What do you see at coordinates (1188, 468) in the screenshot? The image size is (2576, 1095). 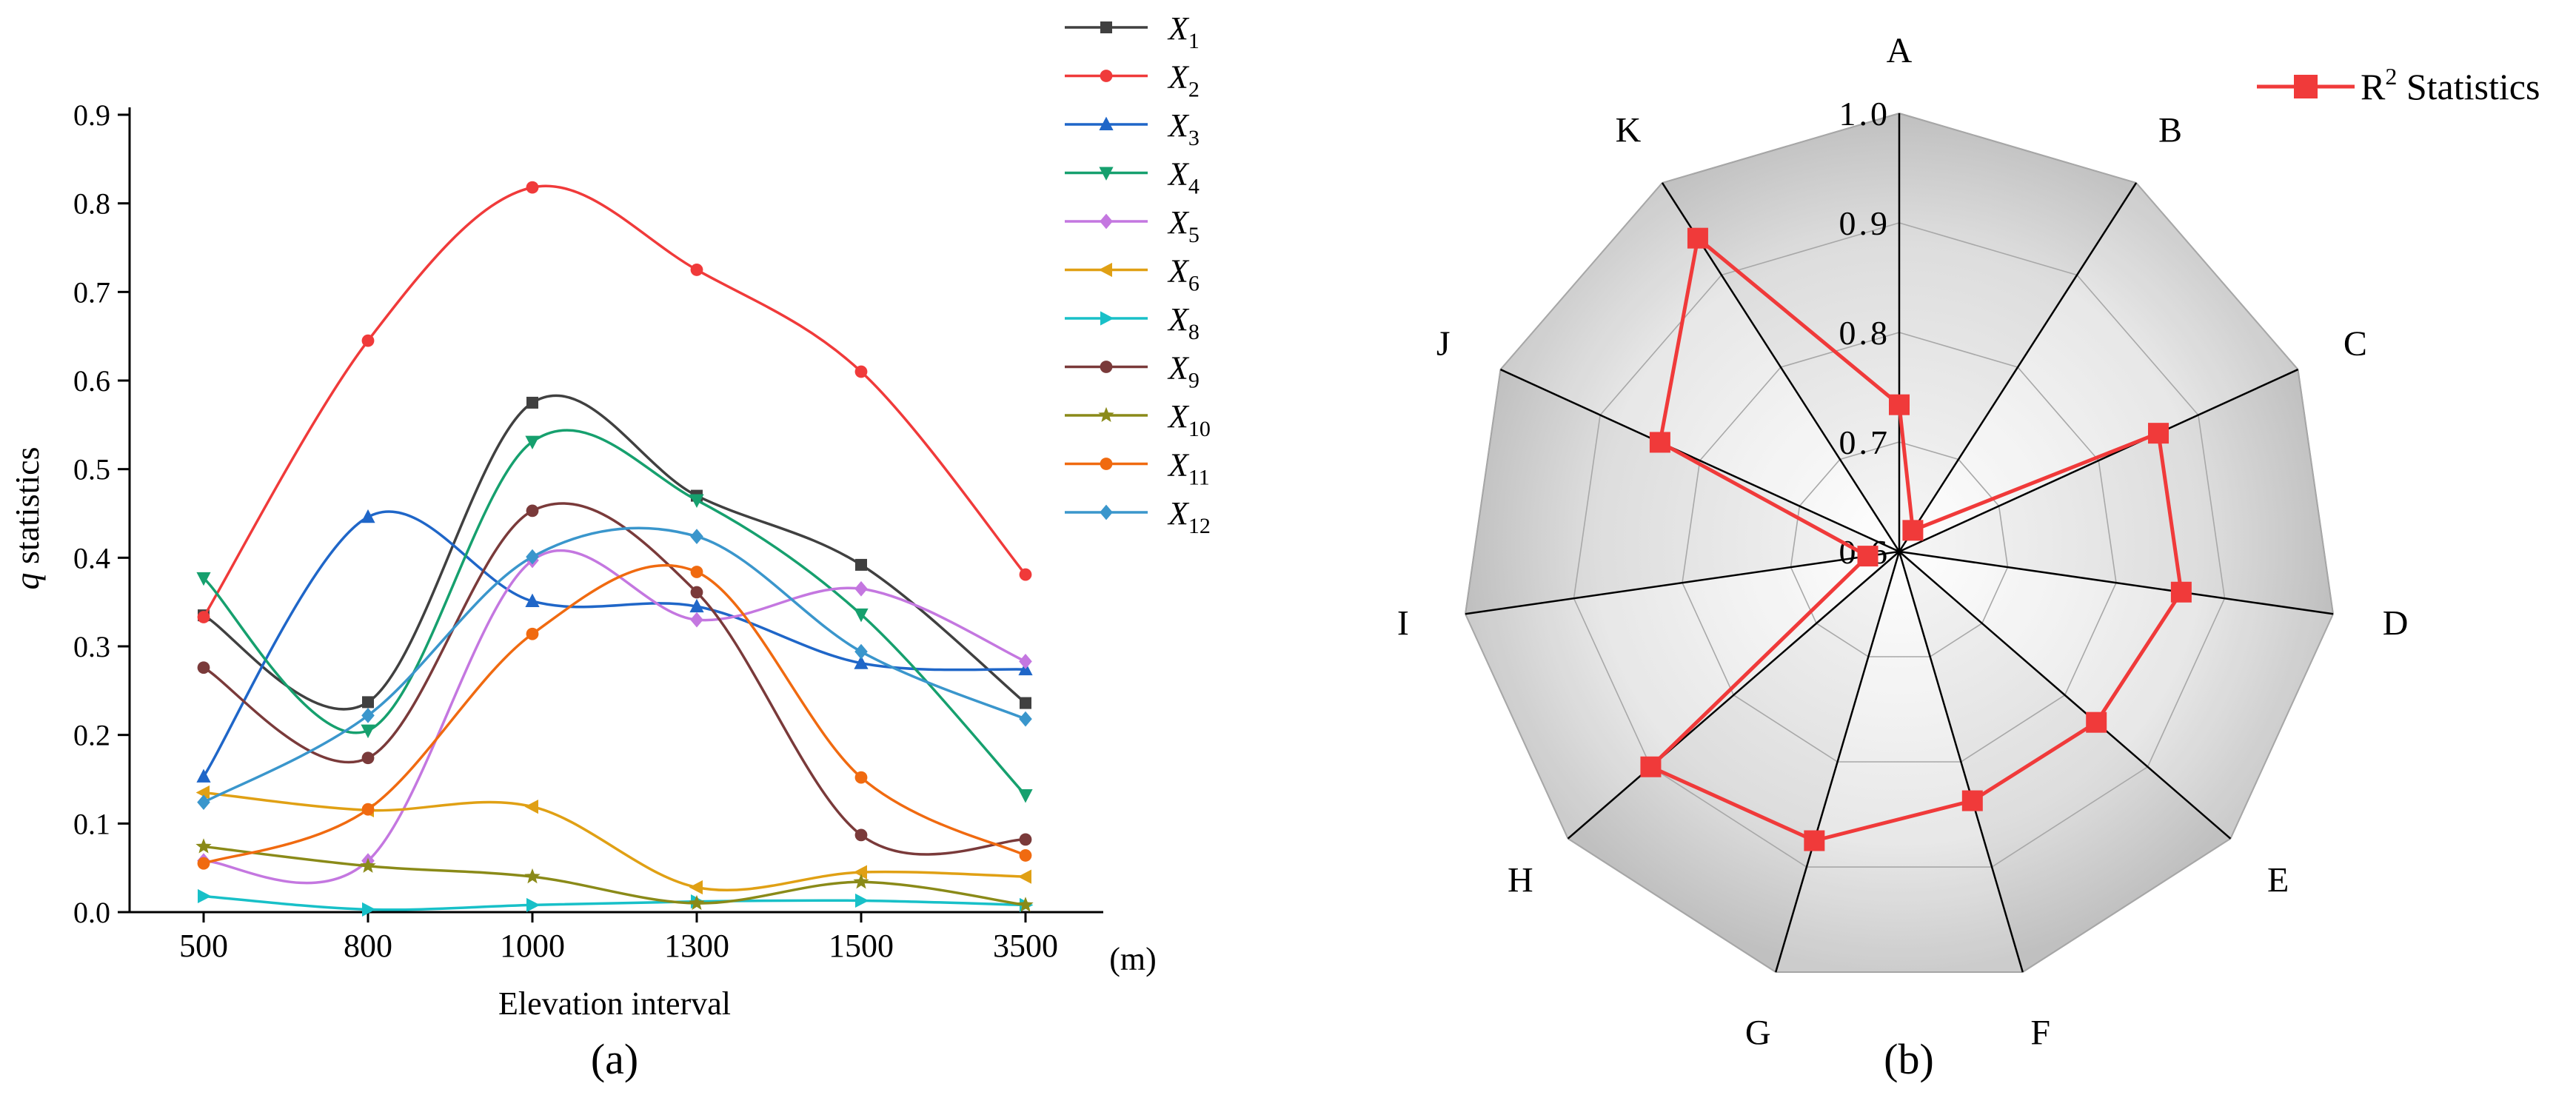 I see `legend-label: X11` at bounding box center [1188, 468].